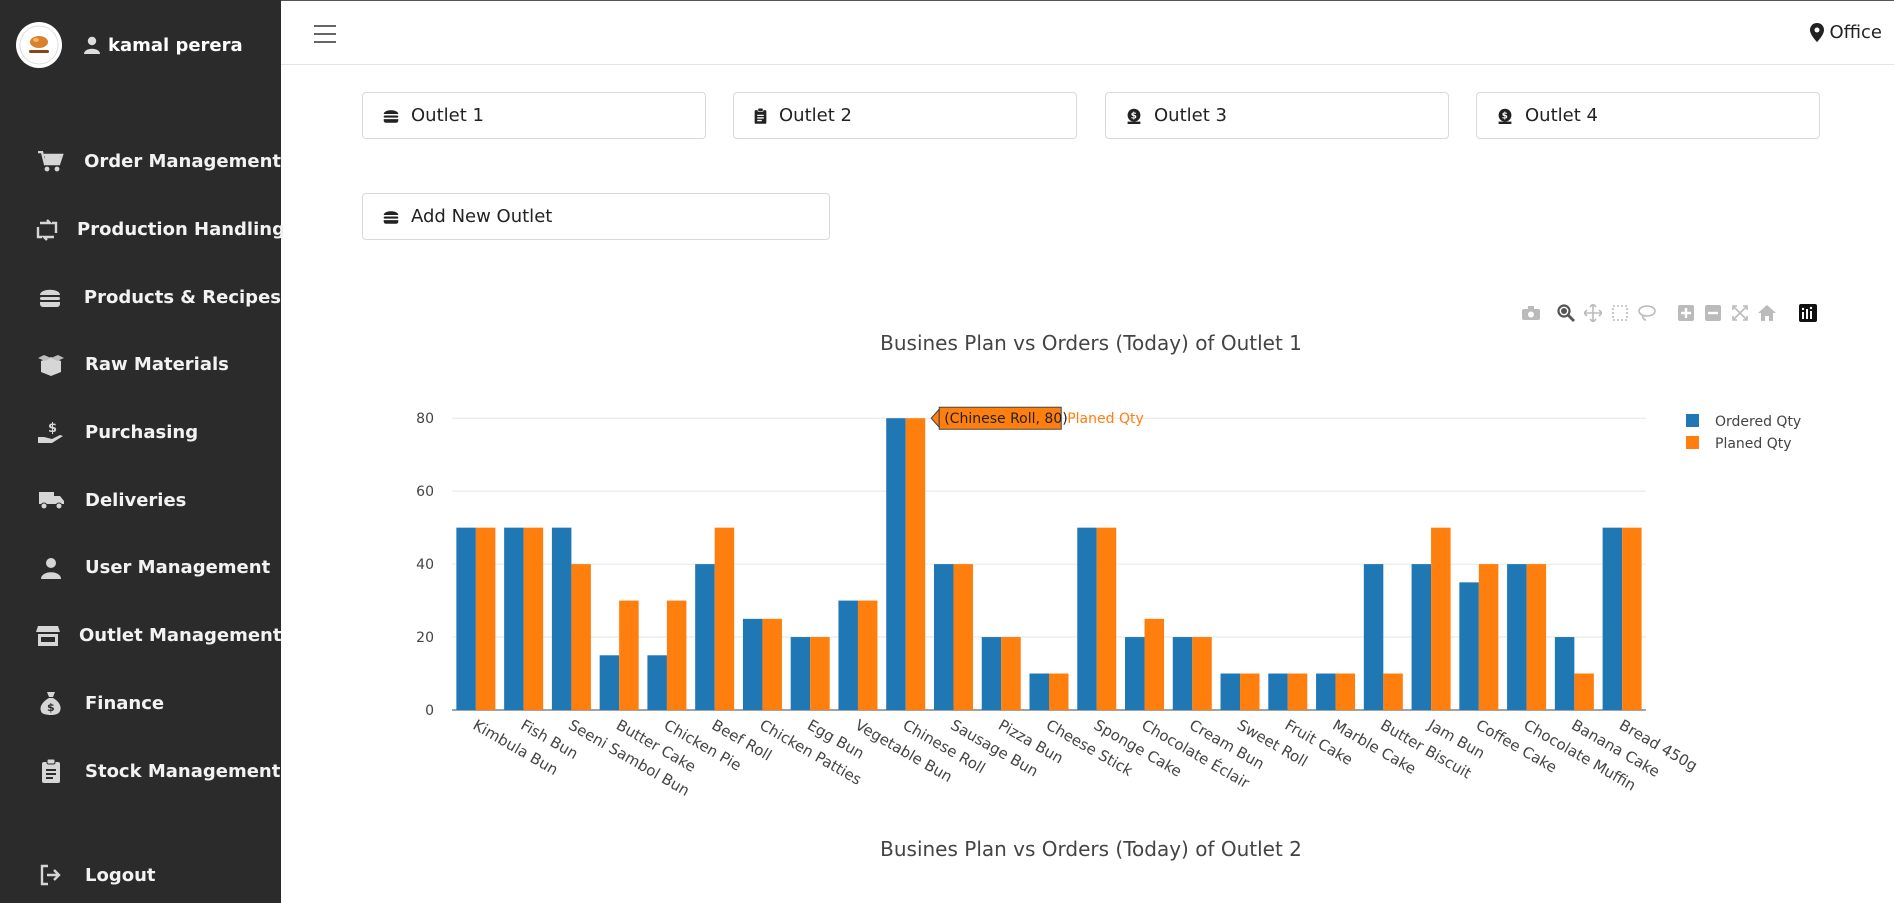 The image size is (1894, 903). I want to click on money-icon: $, so click(1134, 116).